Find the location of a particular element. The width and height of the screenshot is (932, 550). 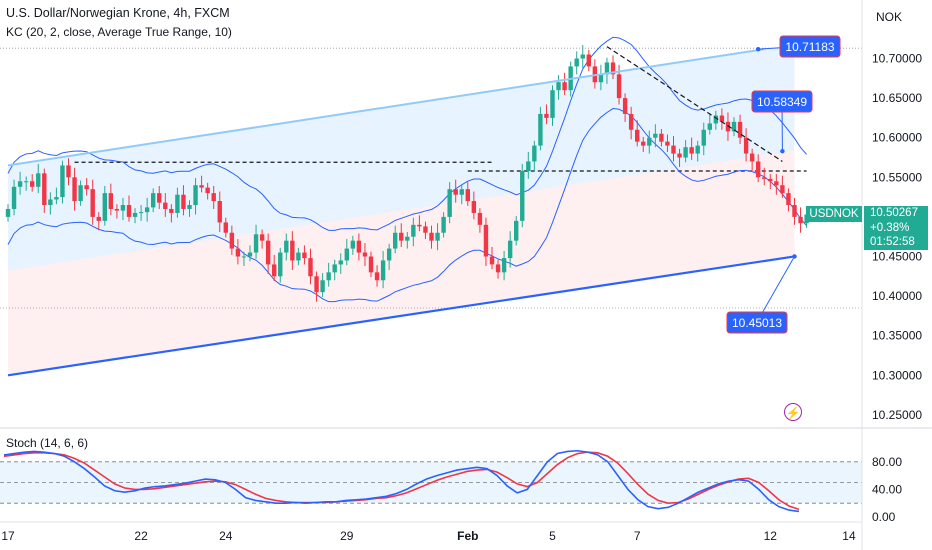

time-tick-label: 24 is located at coordinates (226, 536).